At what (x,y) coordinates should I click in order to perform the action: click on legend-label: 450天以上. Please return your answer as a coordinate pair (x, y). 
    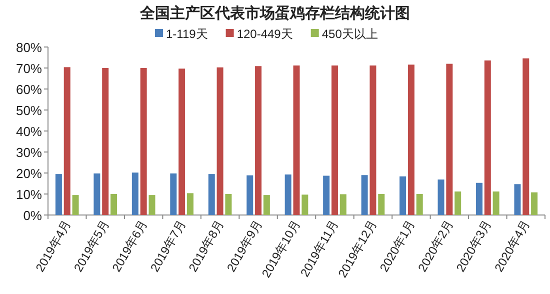
    Looking at the image, I should click on (350, 34).